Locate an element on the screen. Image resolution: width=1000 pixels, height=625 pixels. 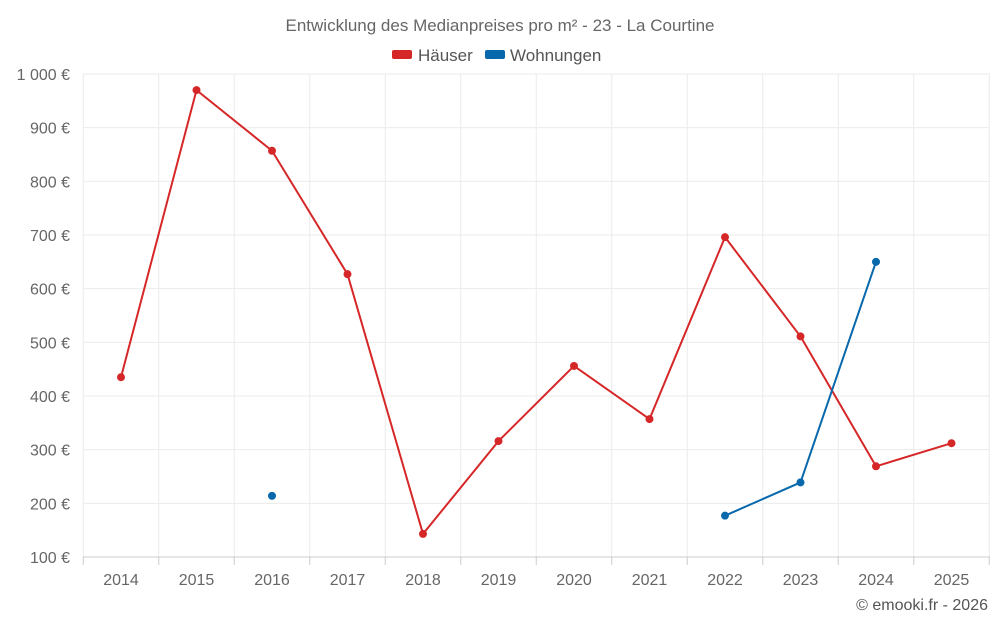
x-tick-label: 2019 is located at coordinates (499, 580).